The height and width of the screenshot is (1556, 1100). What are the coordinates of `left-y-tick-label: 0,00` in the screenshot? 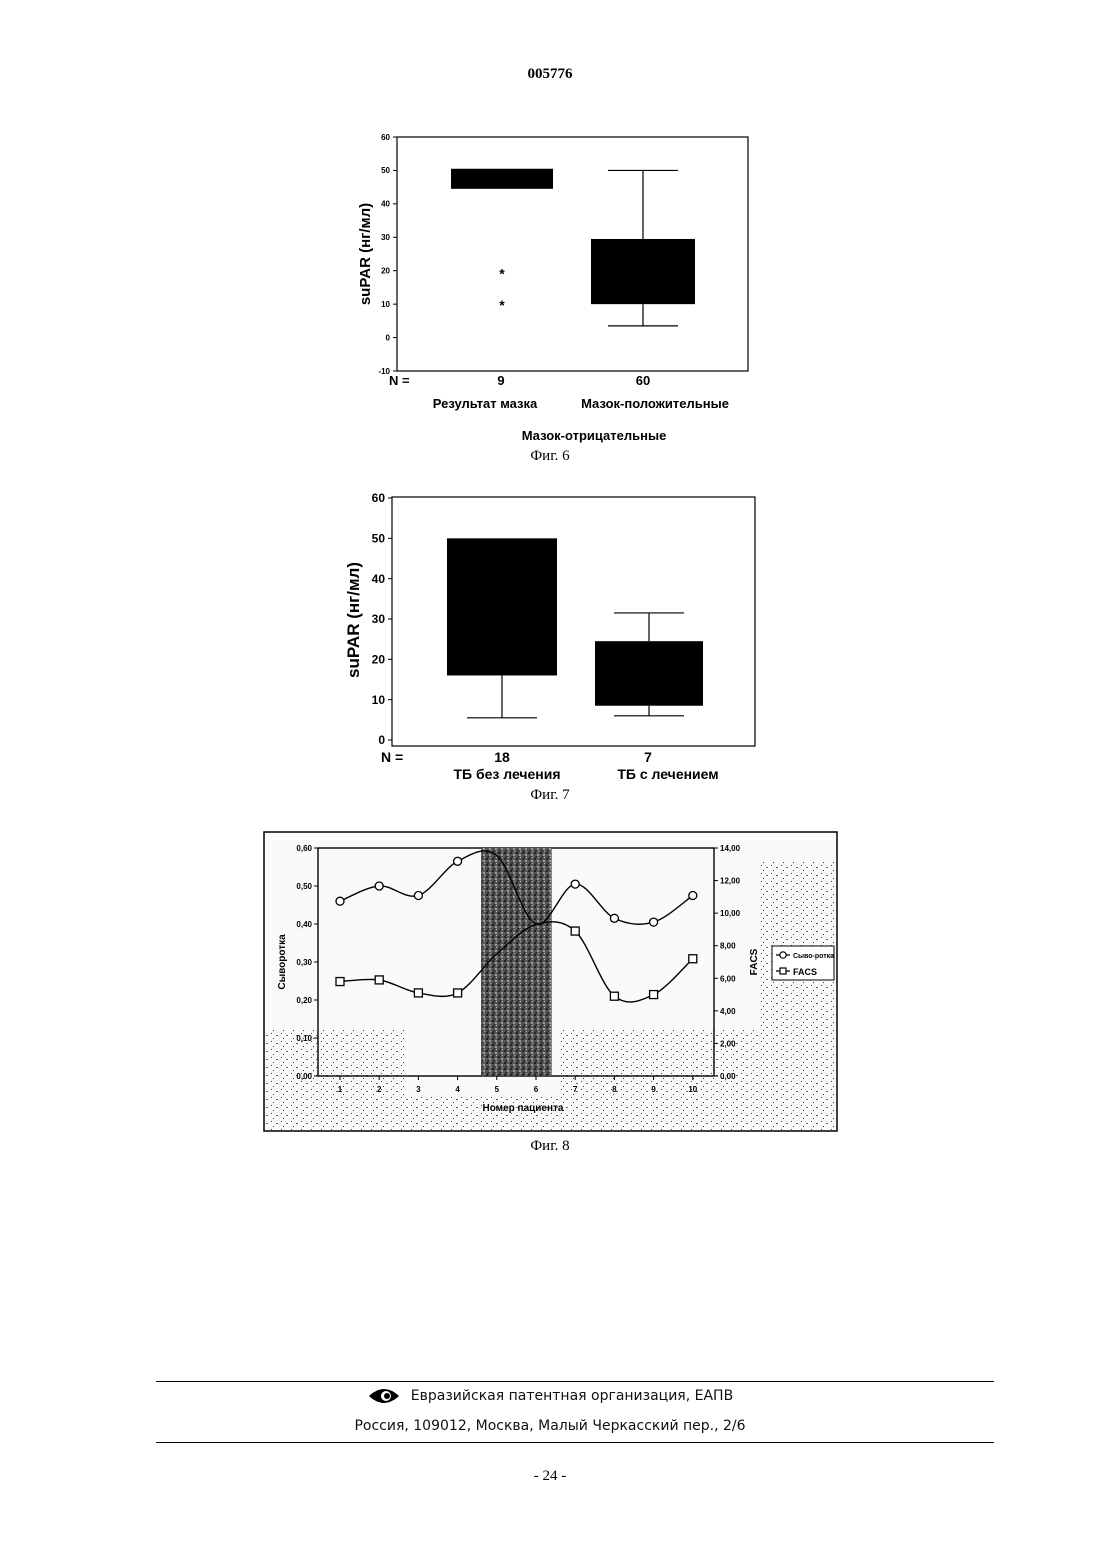 It's located at (304, 1076).